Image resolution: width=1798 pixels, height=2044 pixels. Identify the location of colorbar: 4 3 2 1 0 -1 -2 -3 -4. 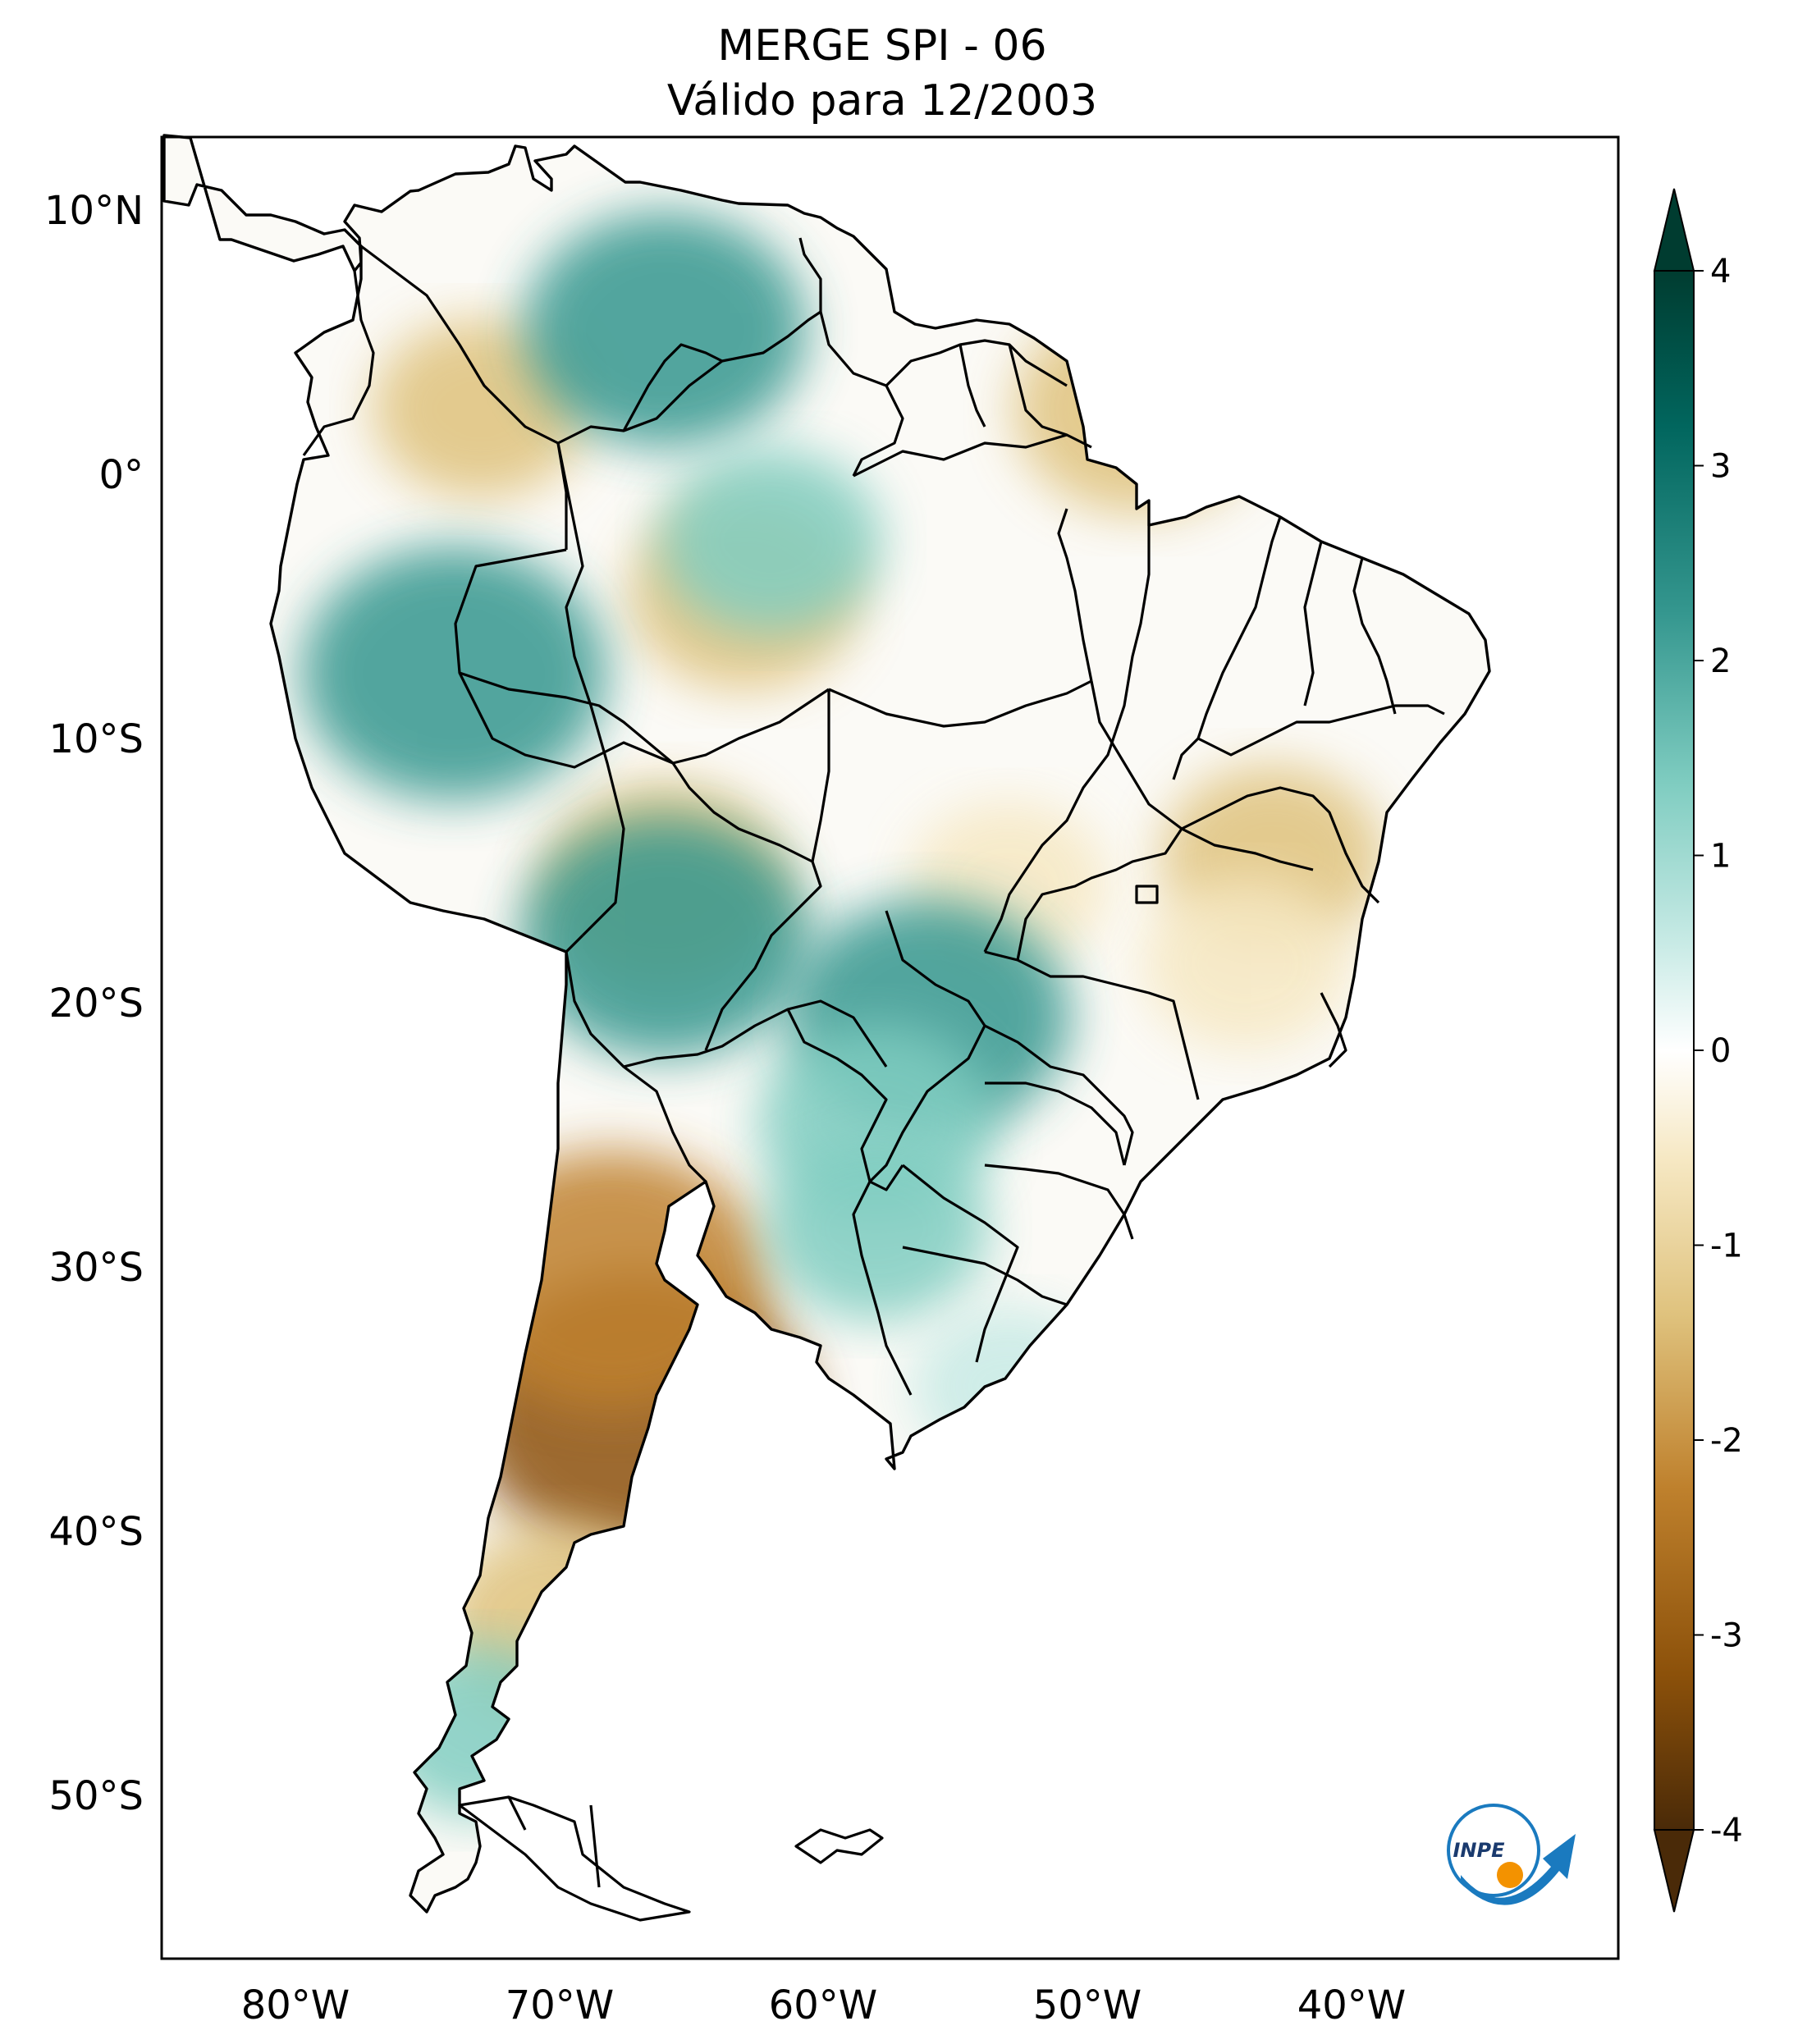
(1698, 1050).